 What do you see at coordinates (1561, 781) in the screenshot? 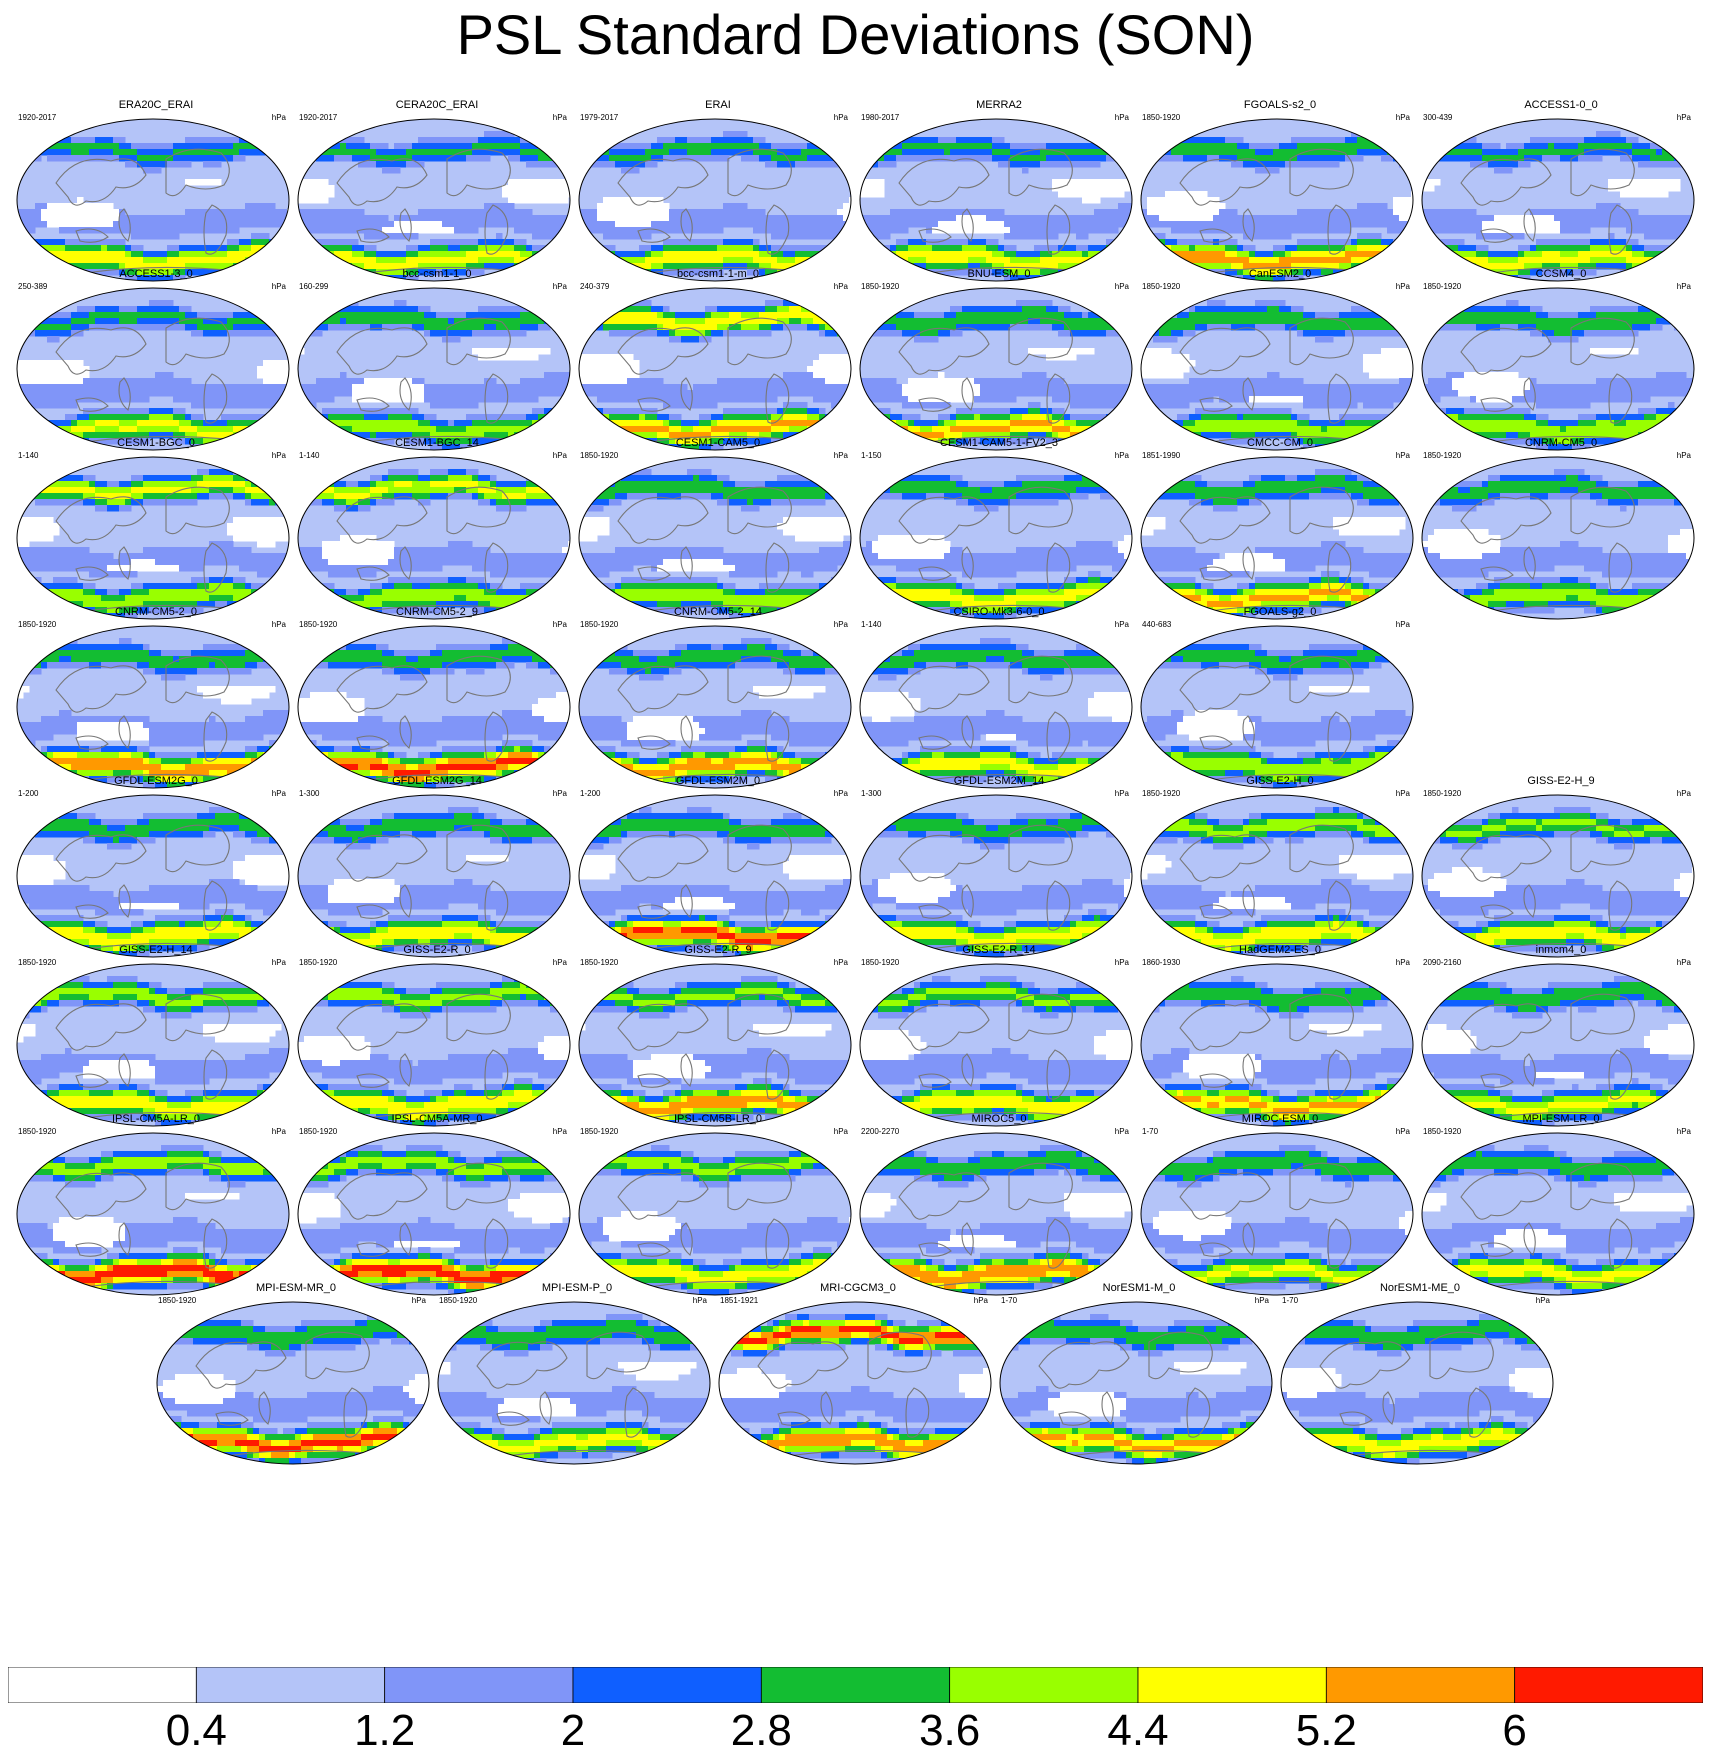
I see `panel-title: GISS-E2-H_9` at bounding box center [1561, 781].